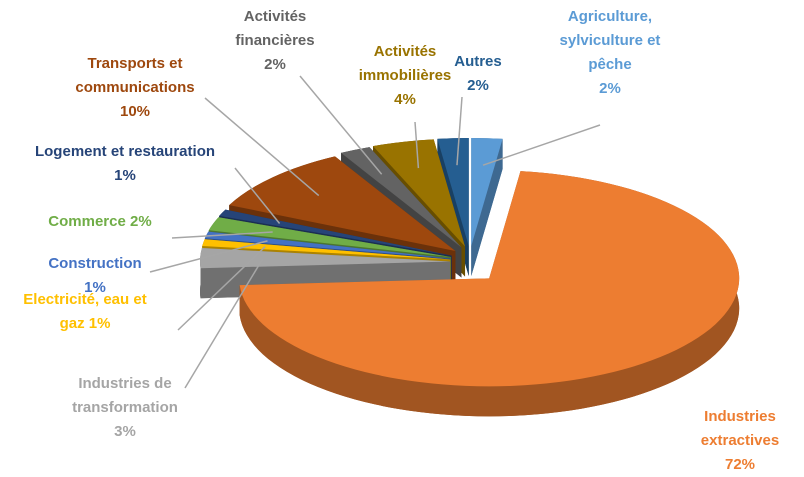  Describe the element at coordinates (87, 221) in the screenshot. I see `category-label: Commerce` at that location.